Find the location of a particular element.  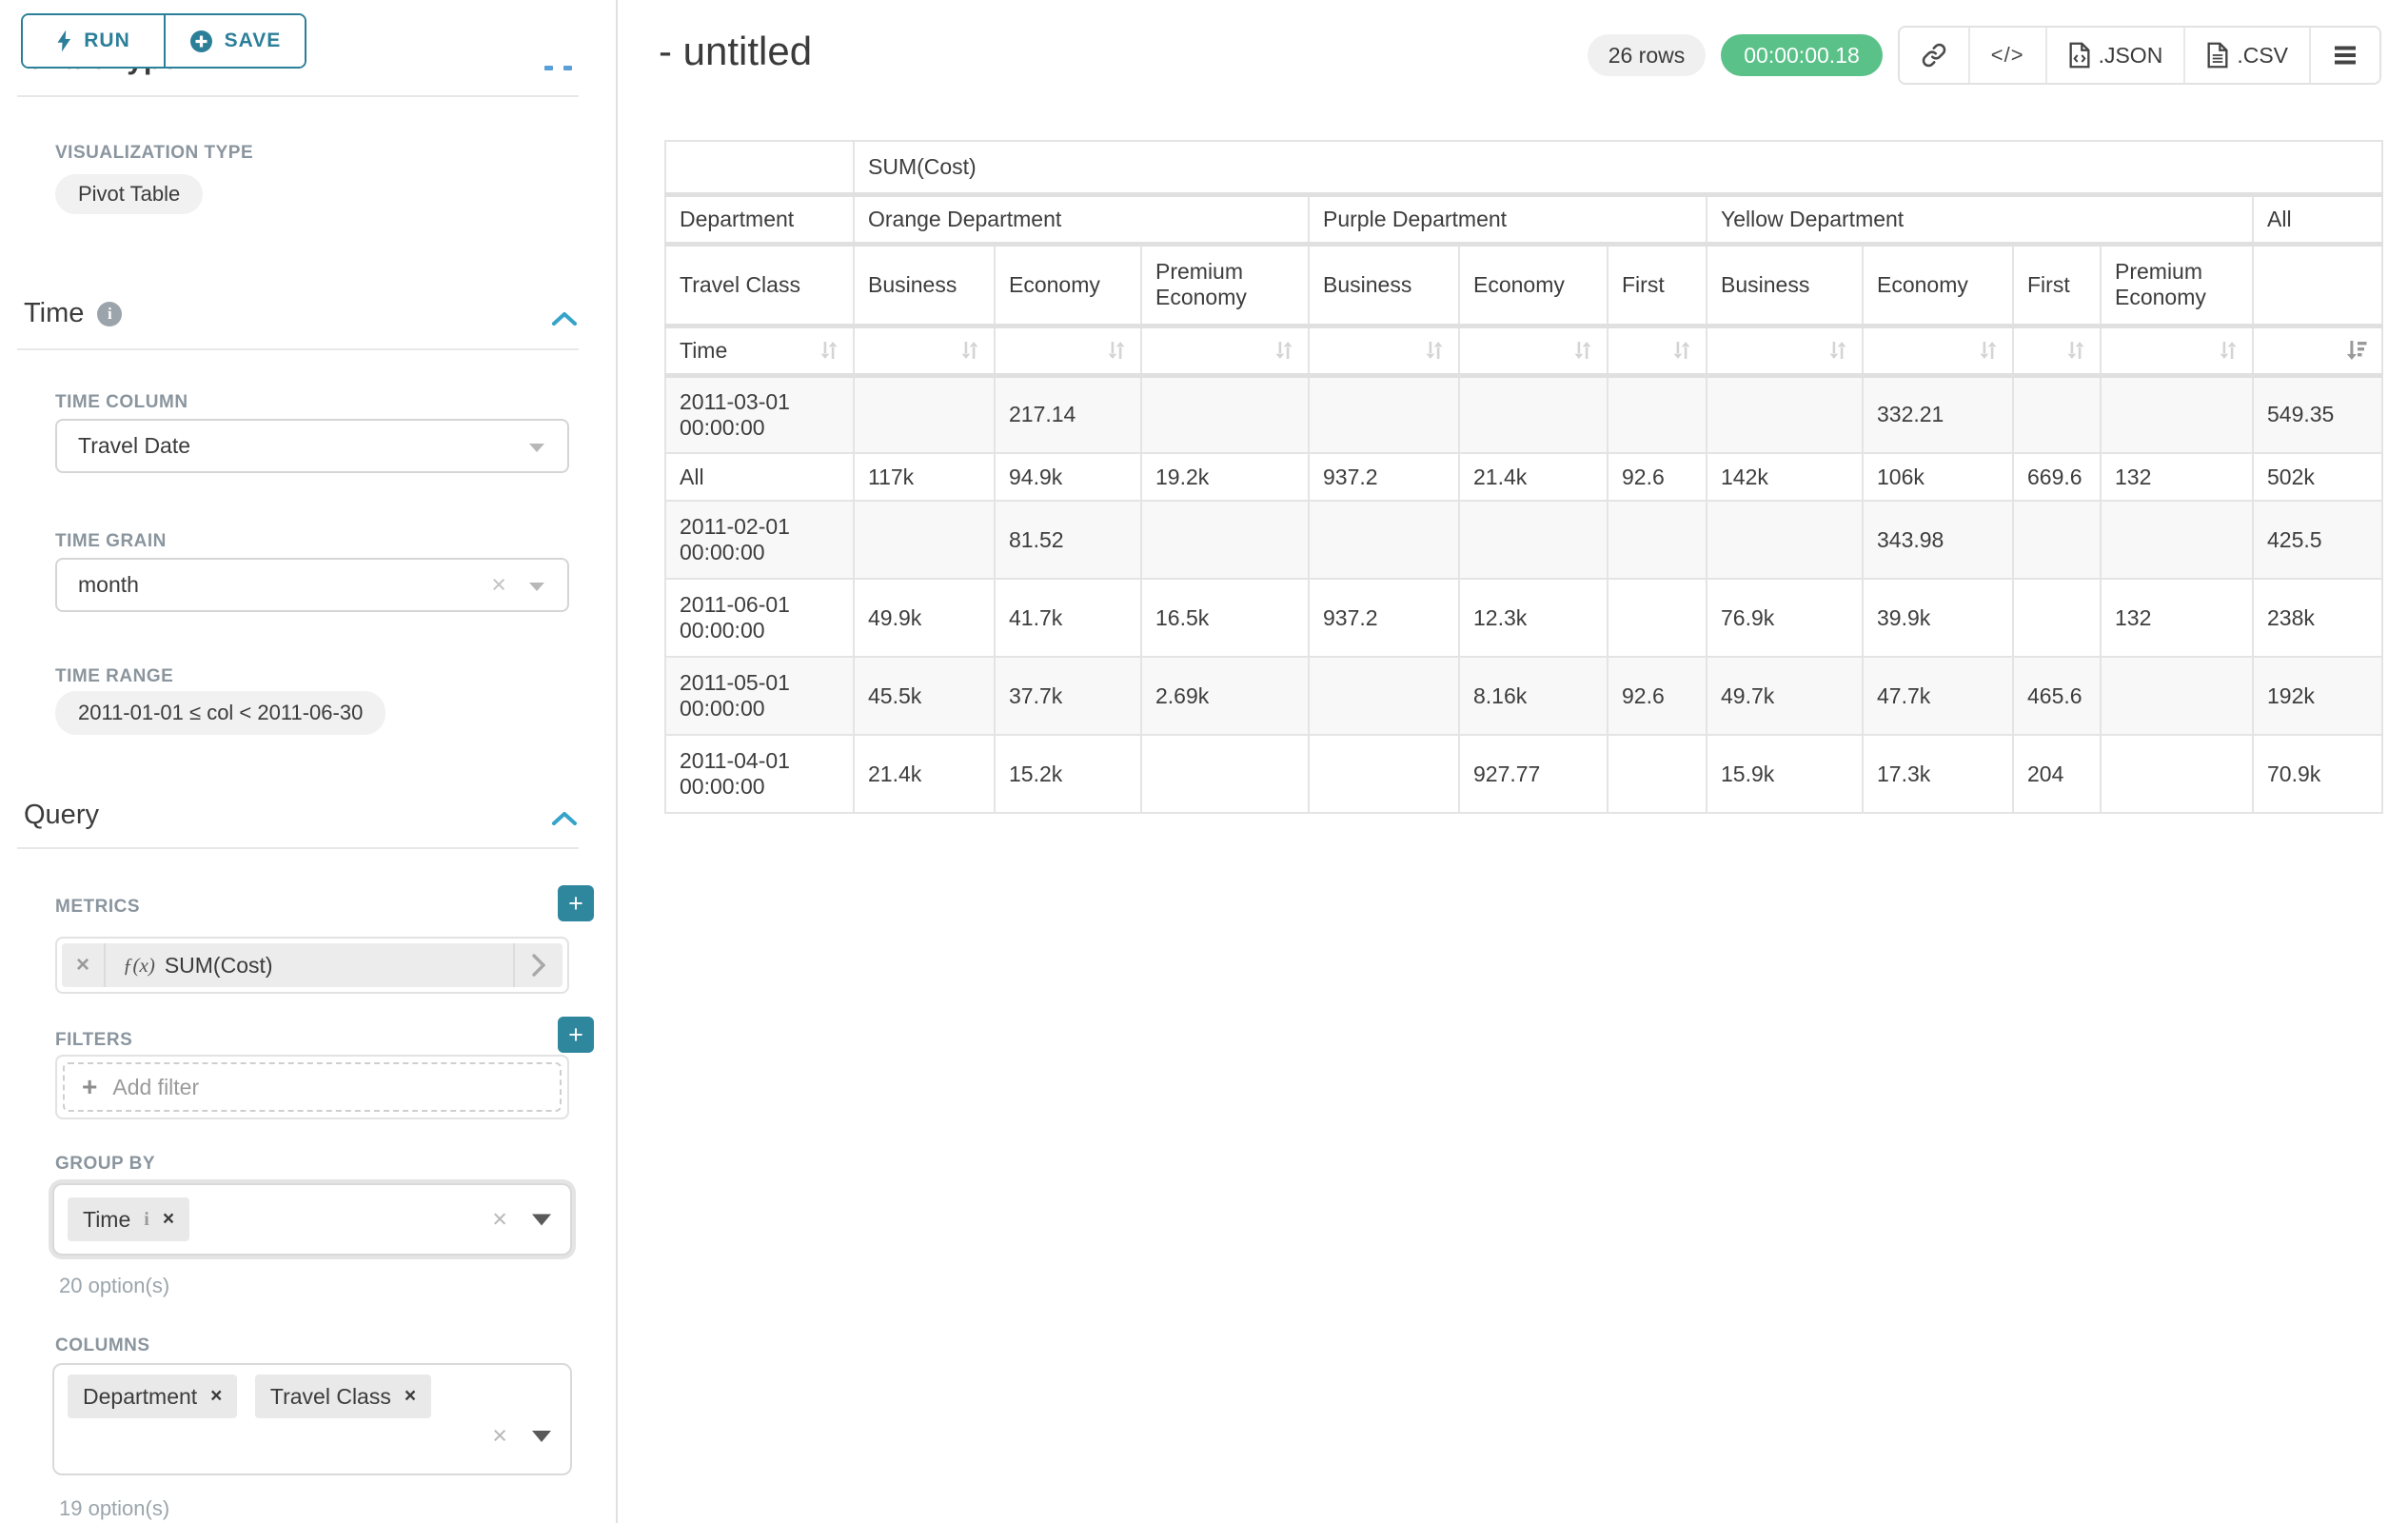

group-by-chip: Time i × is located at coordinates (129, 1219).